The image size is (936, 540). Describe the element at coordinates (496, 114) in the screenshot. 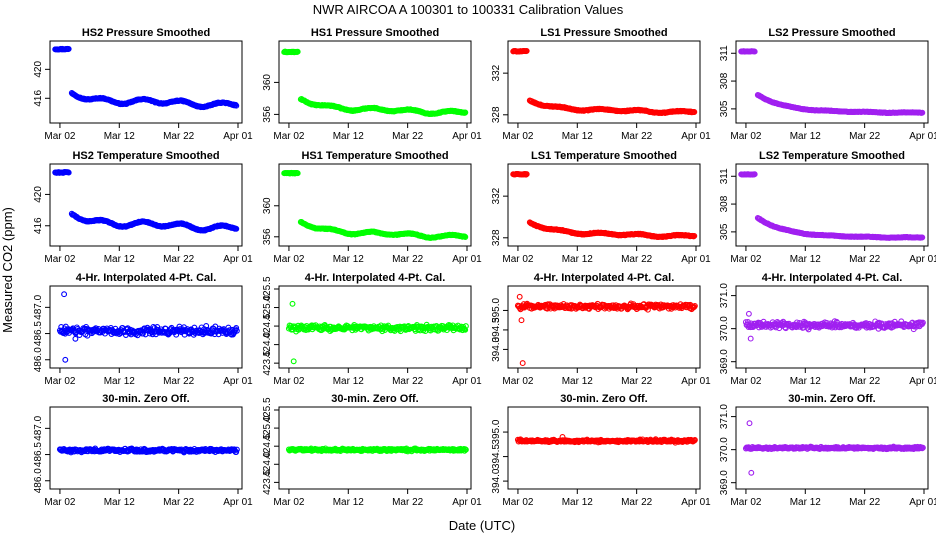

I see `y-tick-label: 328` at that location.